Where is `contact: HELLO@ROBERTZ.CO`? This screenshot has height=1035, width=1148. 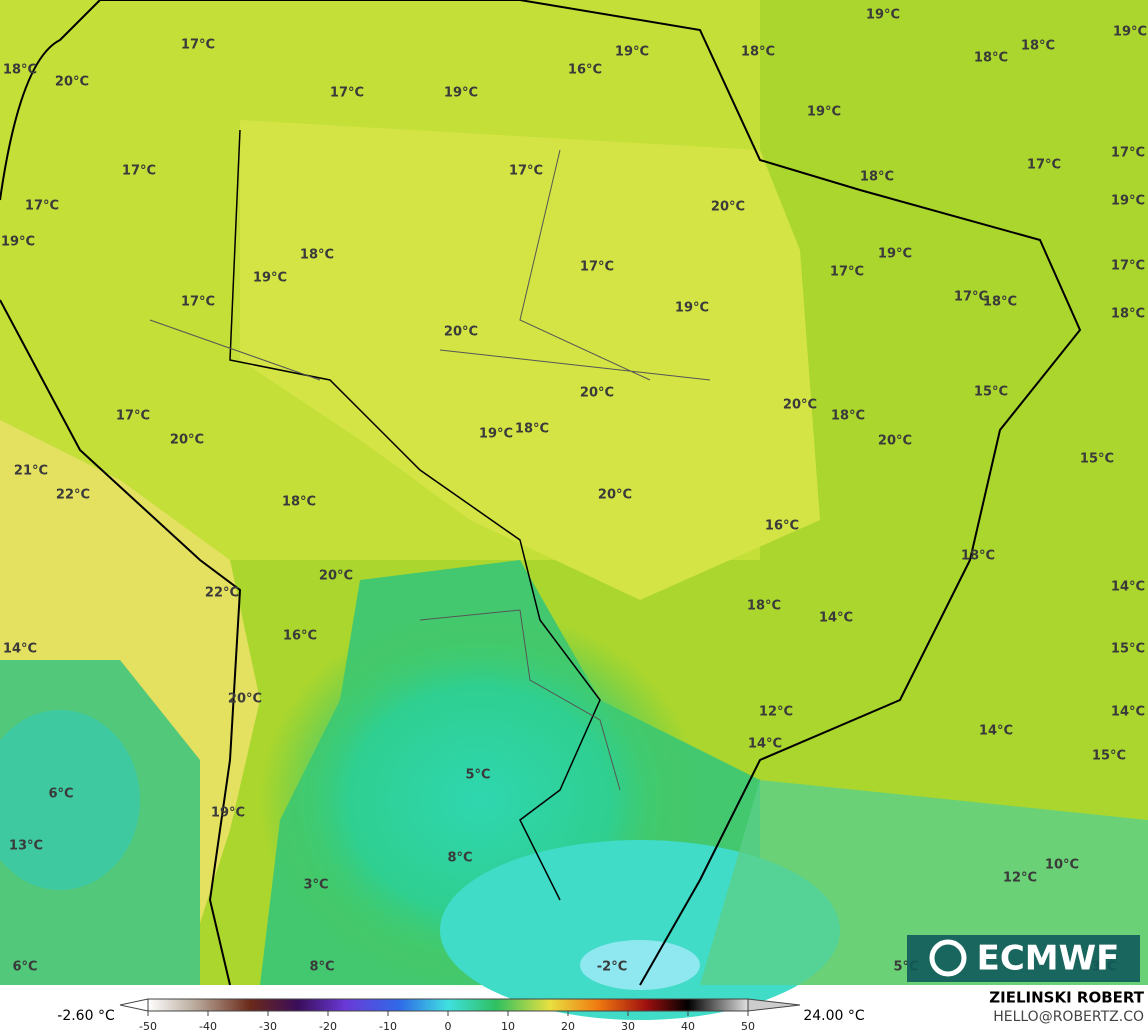 contact: HELLO@ROBERTZ.CO is located at coordinates (1068, 1017).